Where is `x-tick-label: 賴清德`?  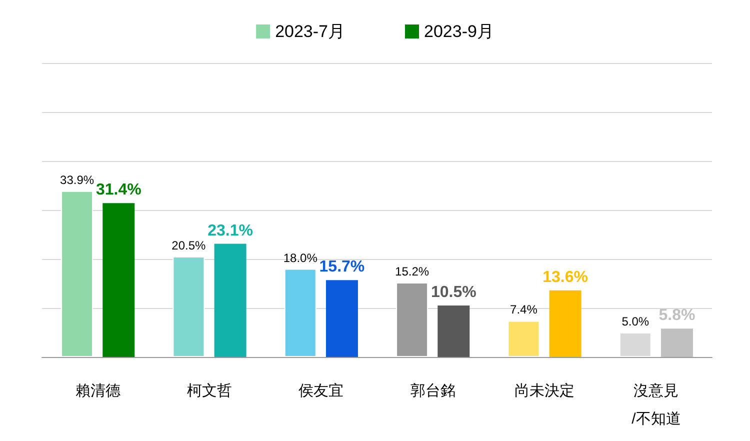
x-tick-label: 賴清德 is located at coordinates (97, 391).